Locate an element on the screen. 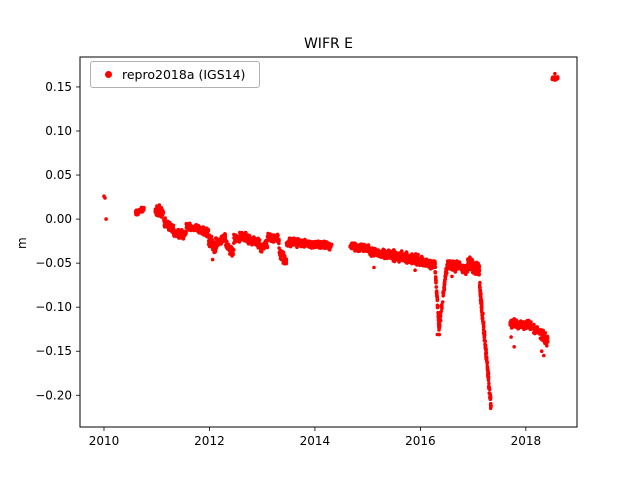  chart-title: WIFR E is located at coordinates (328, 44).